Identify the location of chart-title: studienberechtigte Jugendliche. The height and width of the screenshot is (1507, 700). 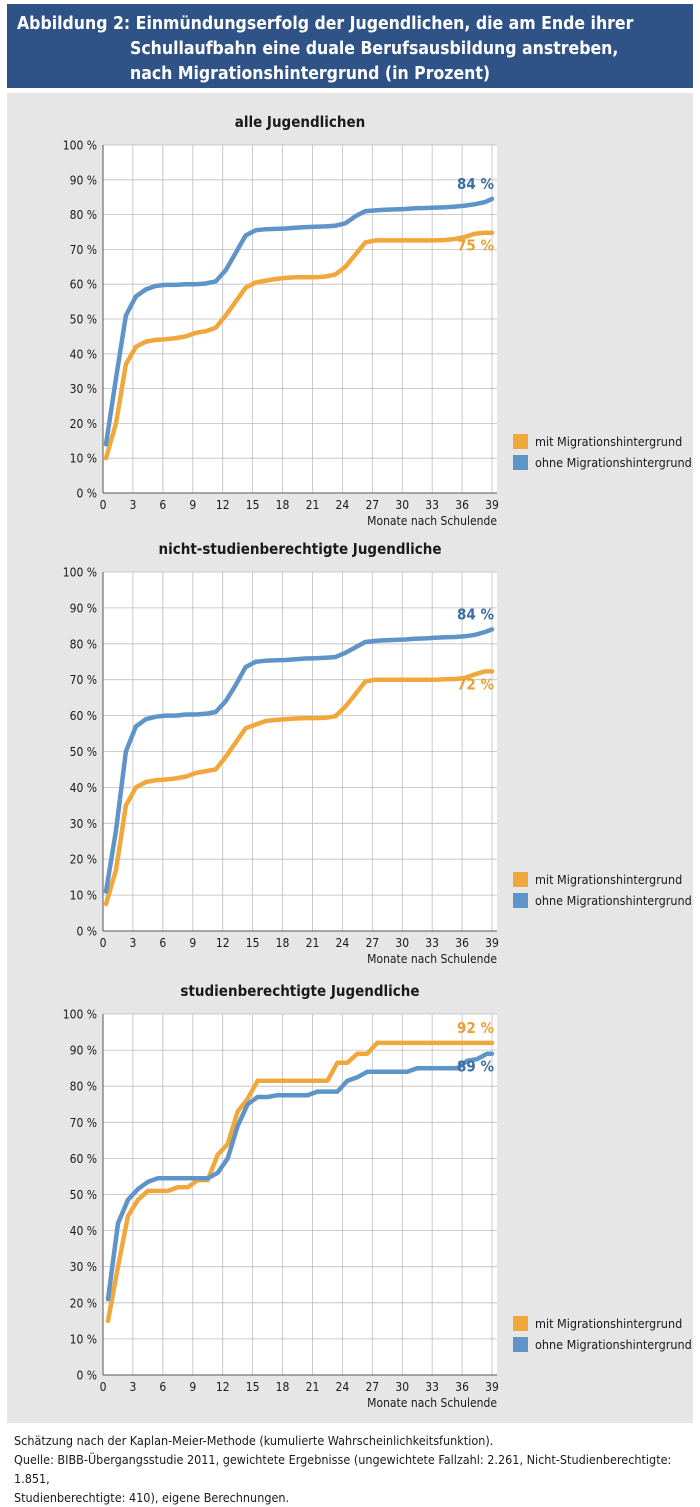
(299, 991).